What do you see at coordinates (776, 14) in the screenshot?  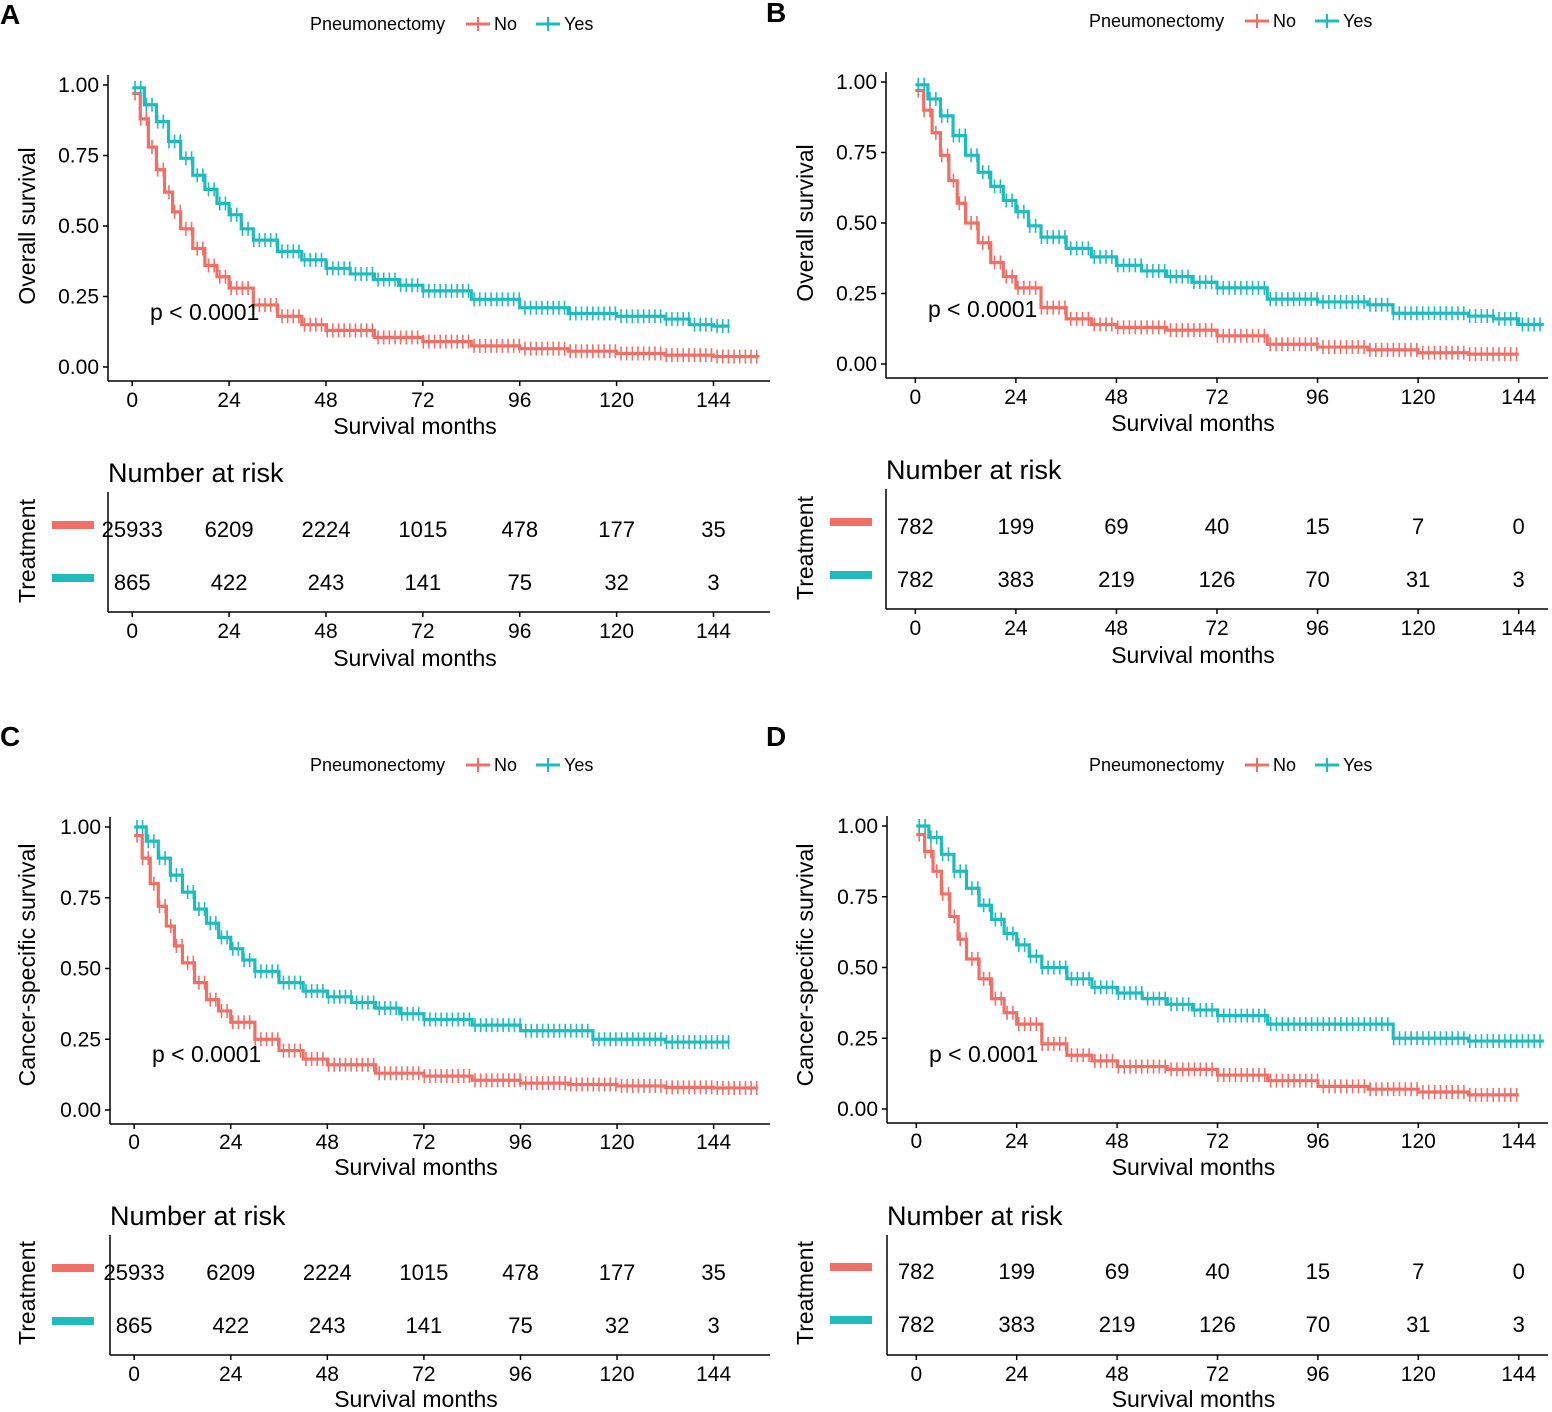 I see `panel-letter: B` at bounding box center [776, 14].